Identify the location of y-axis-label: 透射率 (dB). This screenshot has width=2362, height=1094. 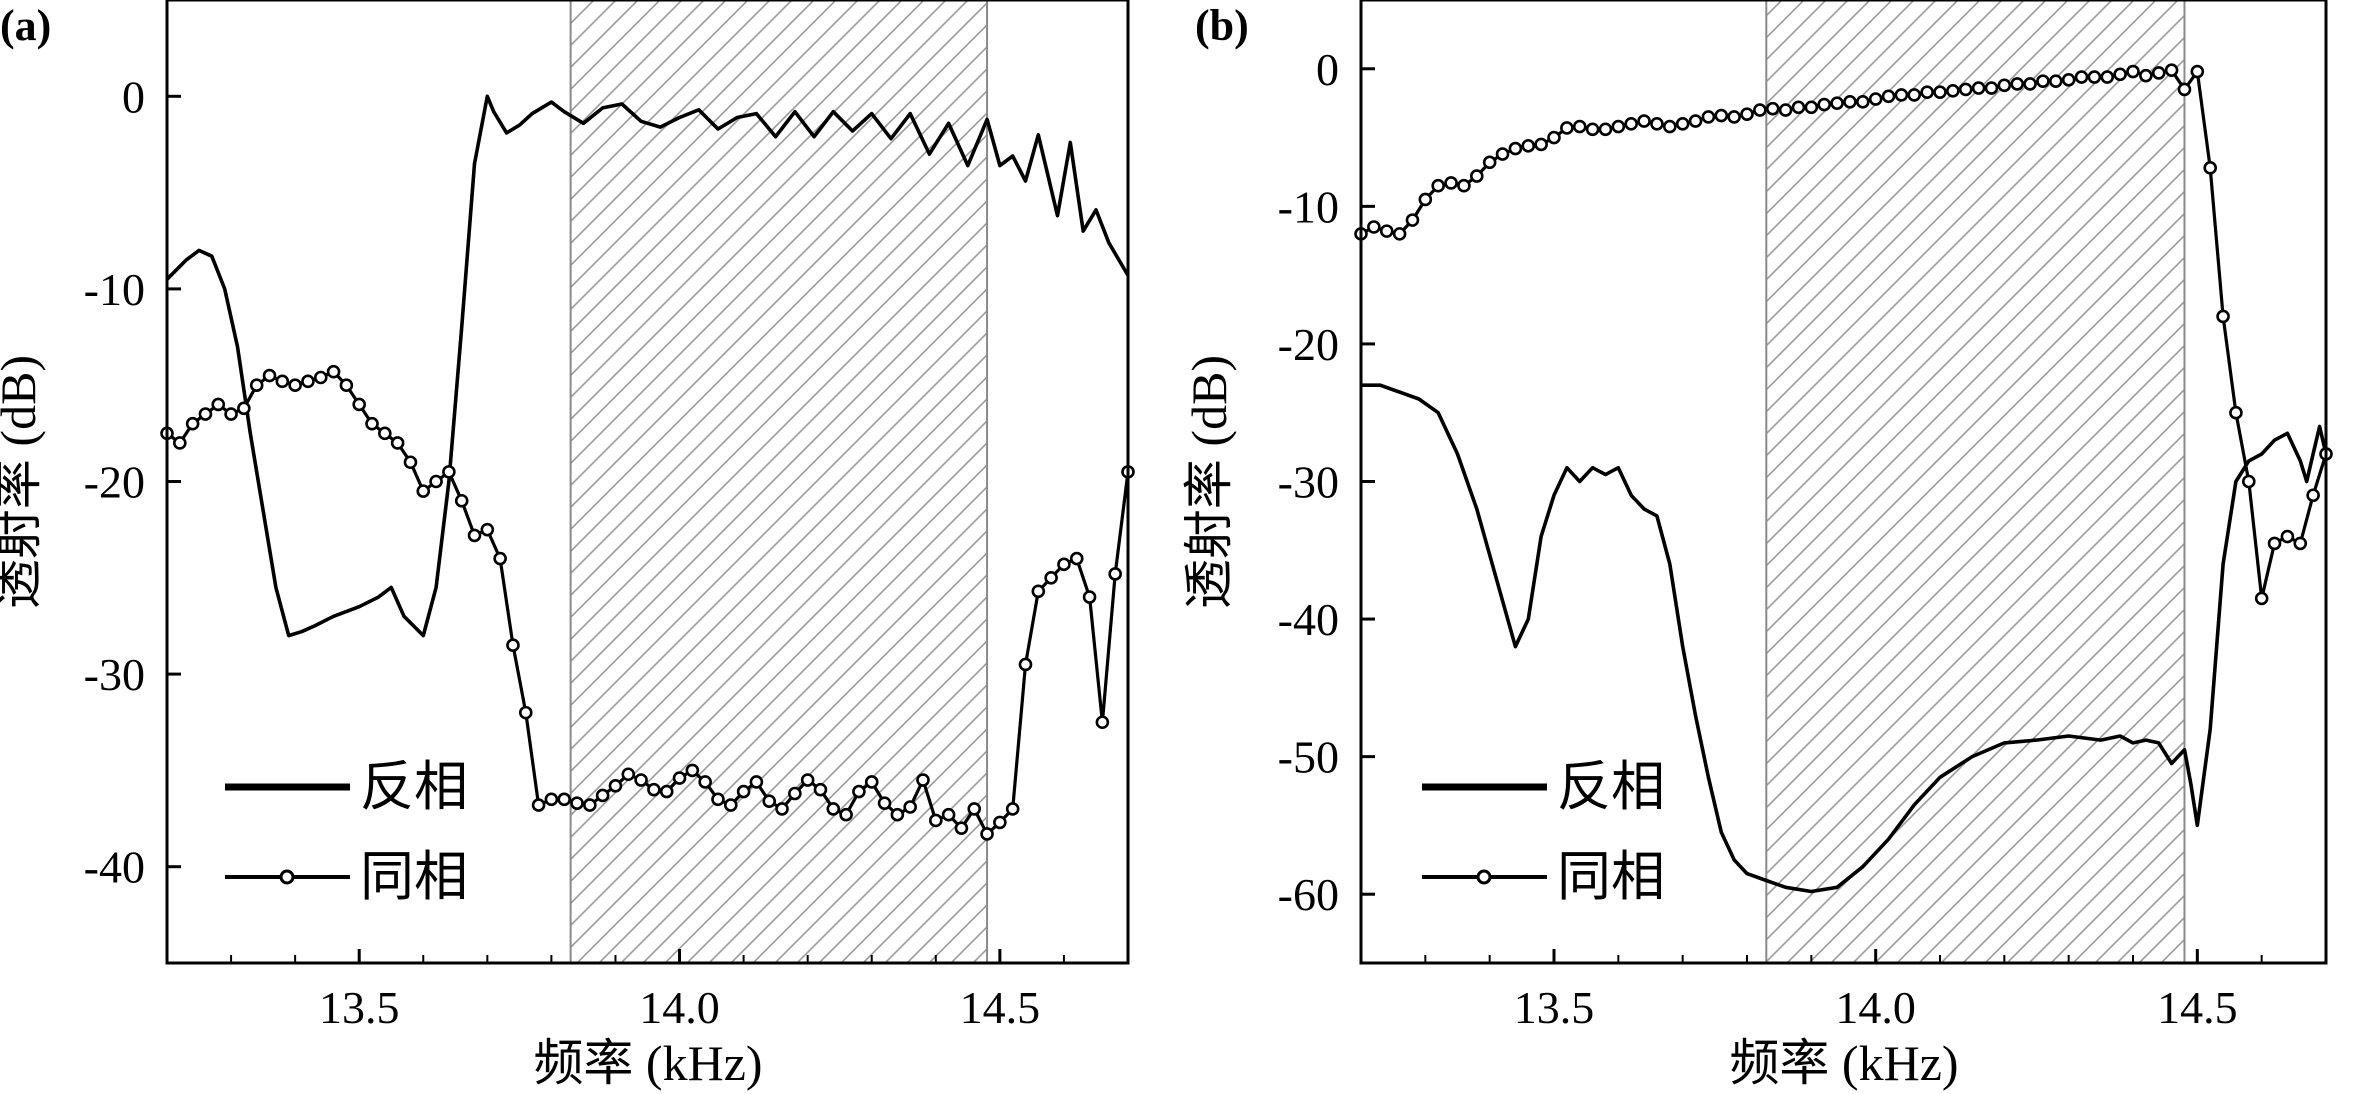
(23, 482).